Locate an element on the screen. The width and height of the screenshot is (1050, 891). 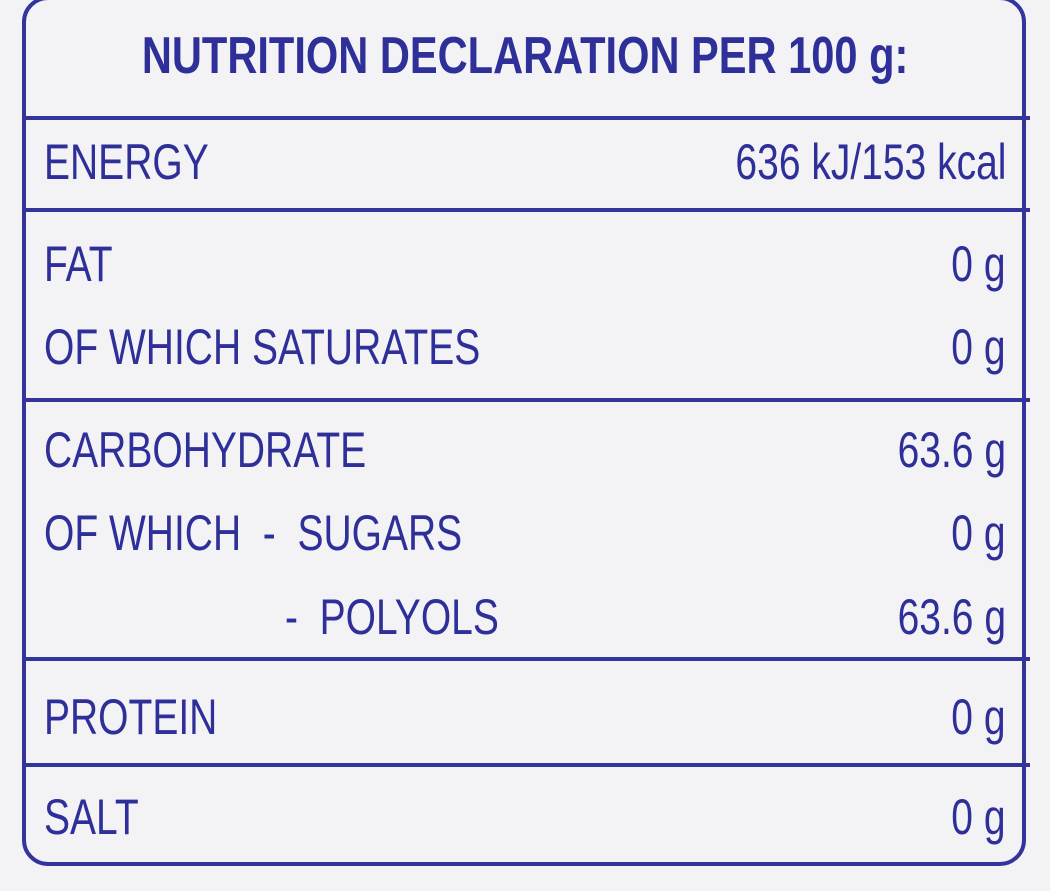
table-title: NUTRITION DECLARATION PER 100 g: is located at coordinates (525, 56).